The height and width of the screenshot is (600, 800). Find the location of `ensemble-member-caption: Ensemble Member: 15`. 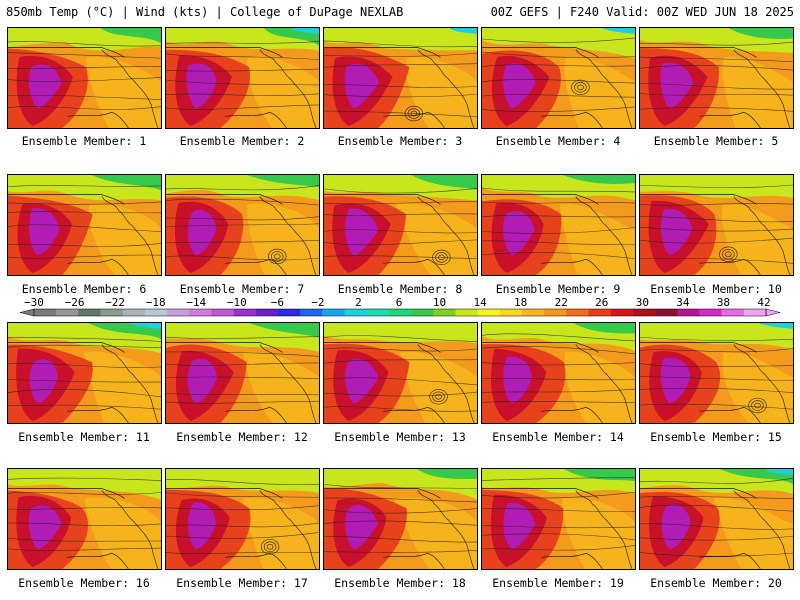

ensemble-member-caption: Ensemble Member: 15 is located at coordinates (716, 437).